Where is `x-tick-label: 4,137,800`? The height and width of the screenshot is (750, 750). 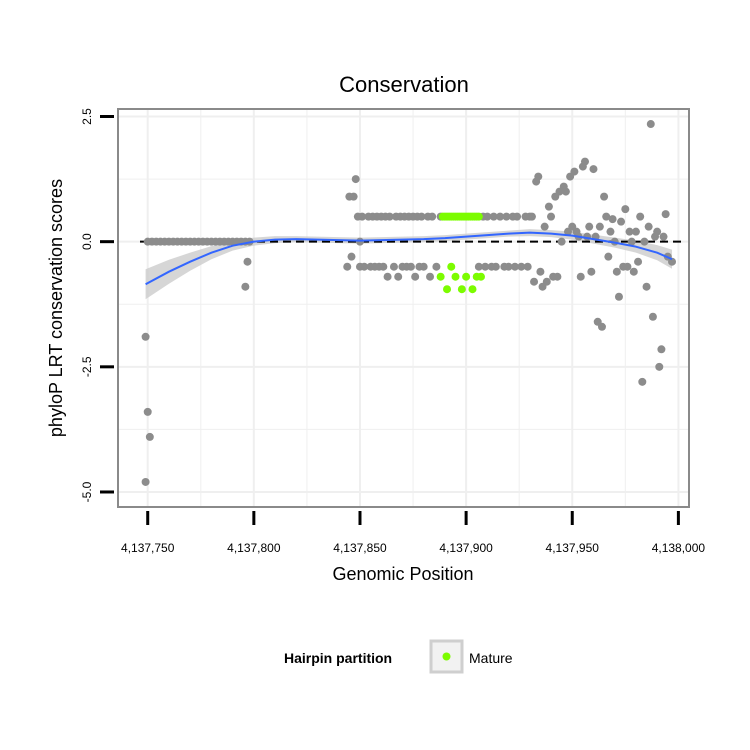
x-tick-label: 4,137,800 is located at coordinates (254, 548).